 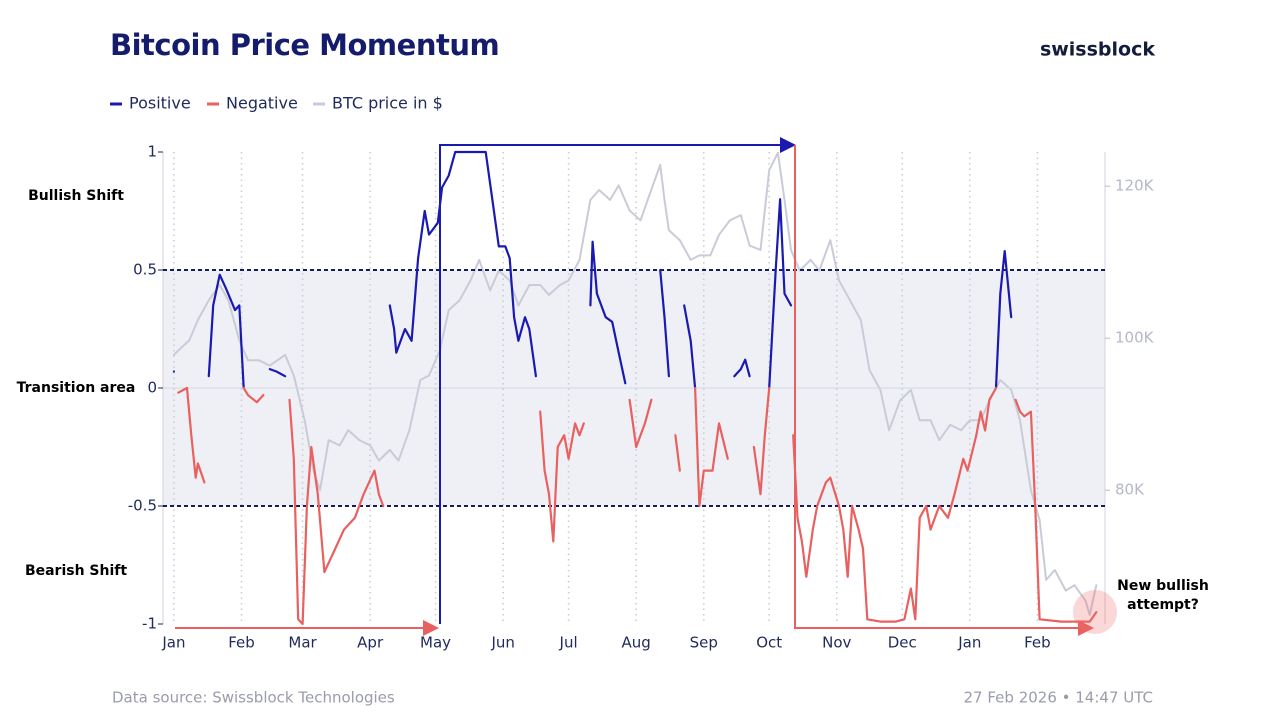 What do you see at coordinates (568, 643) in the screenshot?
I see `x-tick-label: Jul` at bounding box center [568, 643].